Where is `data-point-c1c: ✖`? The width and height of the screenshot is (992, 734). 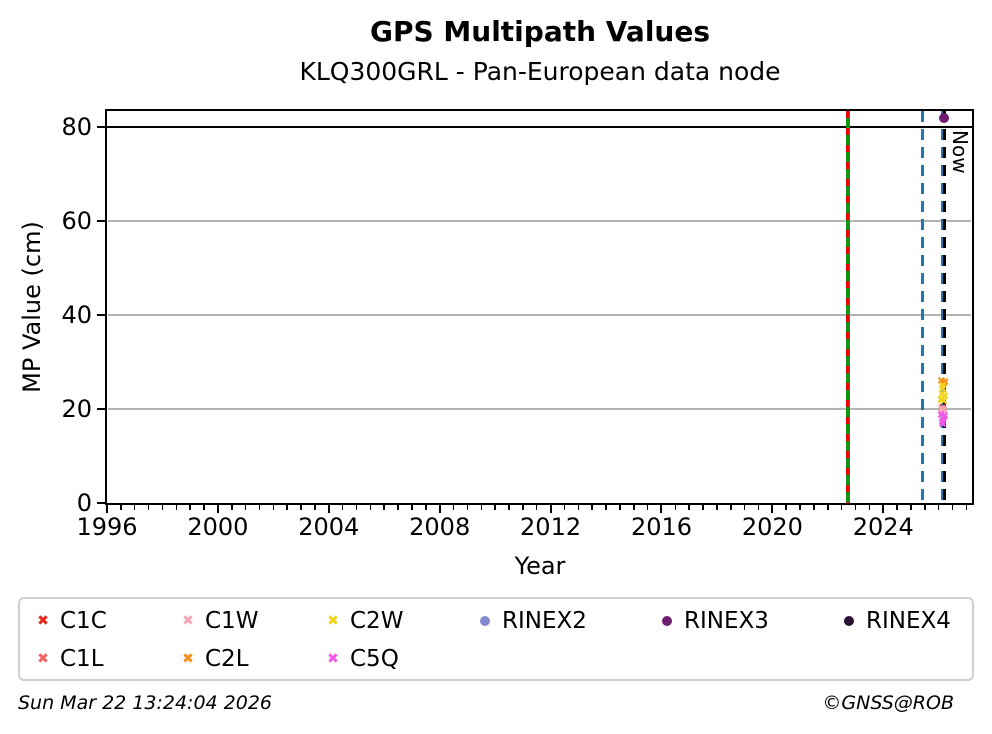
data-point-c1c: ✖ is located at coordinates (942, 408).